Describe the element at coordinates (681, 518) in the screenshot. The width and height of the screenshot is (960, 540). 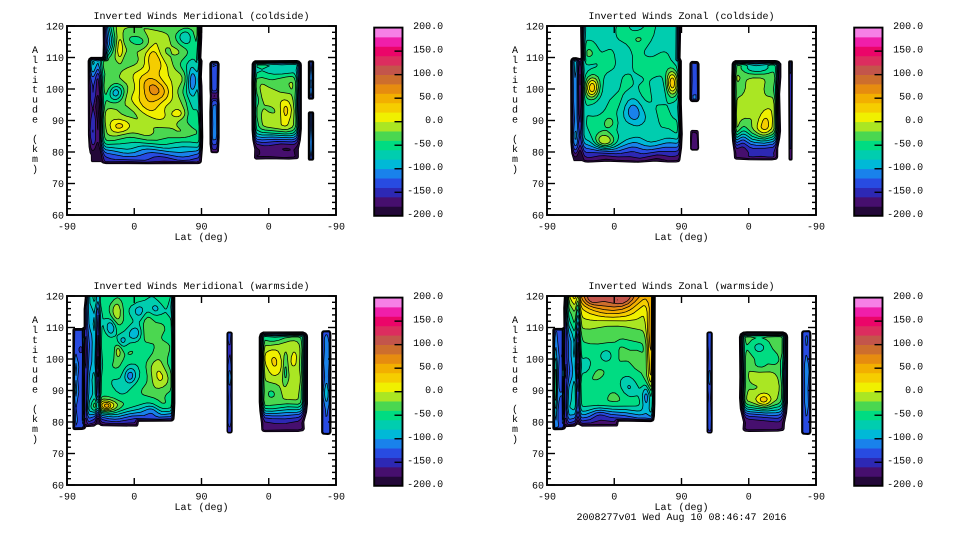
I see `svg-text:2008277v01 Wed Aug 10 08:46:47: 2008277v01 Wed Aug 10 08:46:47 2016` at that location.